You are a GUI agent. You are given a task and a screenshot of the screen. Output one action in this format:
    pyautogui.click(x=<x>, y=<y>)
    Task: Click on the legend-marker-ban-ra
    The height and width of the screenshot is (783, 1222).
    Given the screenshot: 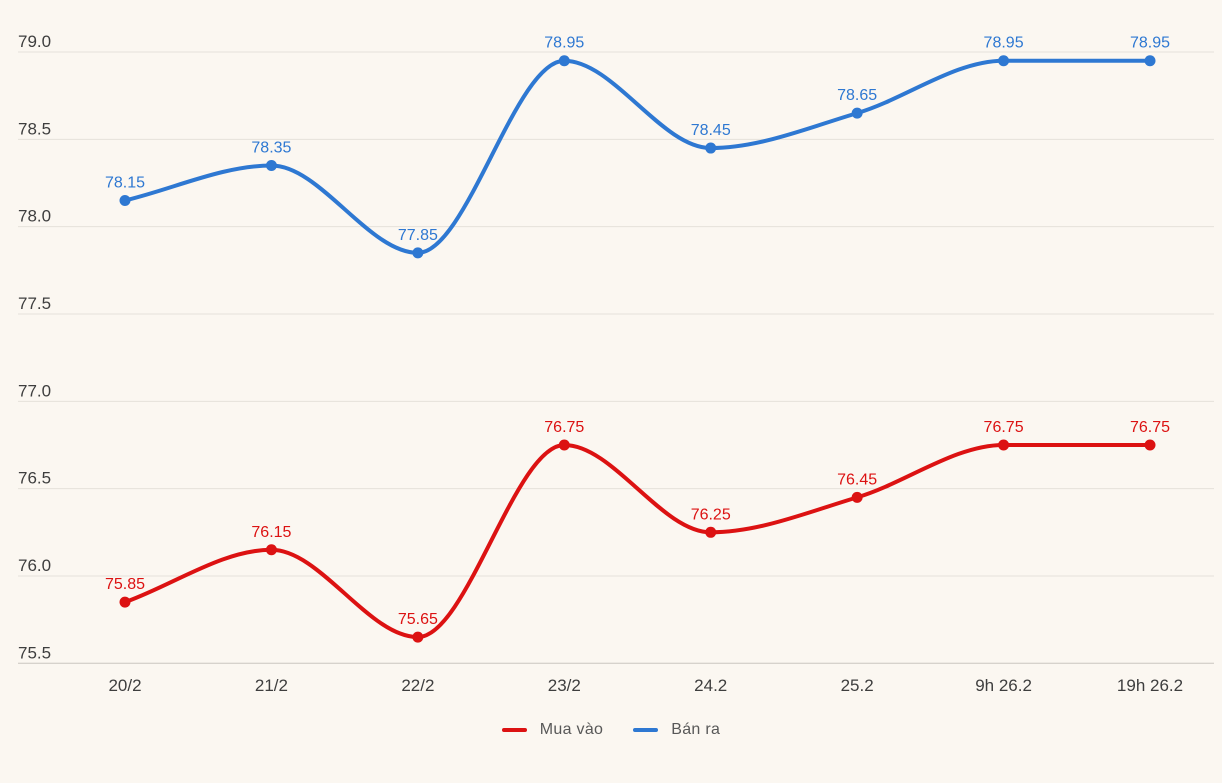 What is the action you would take?
    pyautogui.click(x=646, y=730)
    